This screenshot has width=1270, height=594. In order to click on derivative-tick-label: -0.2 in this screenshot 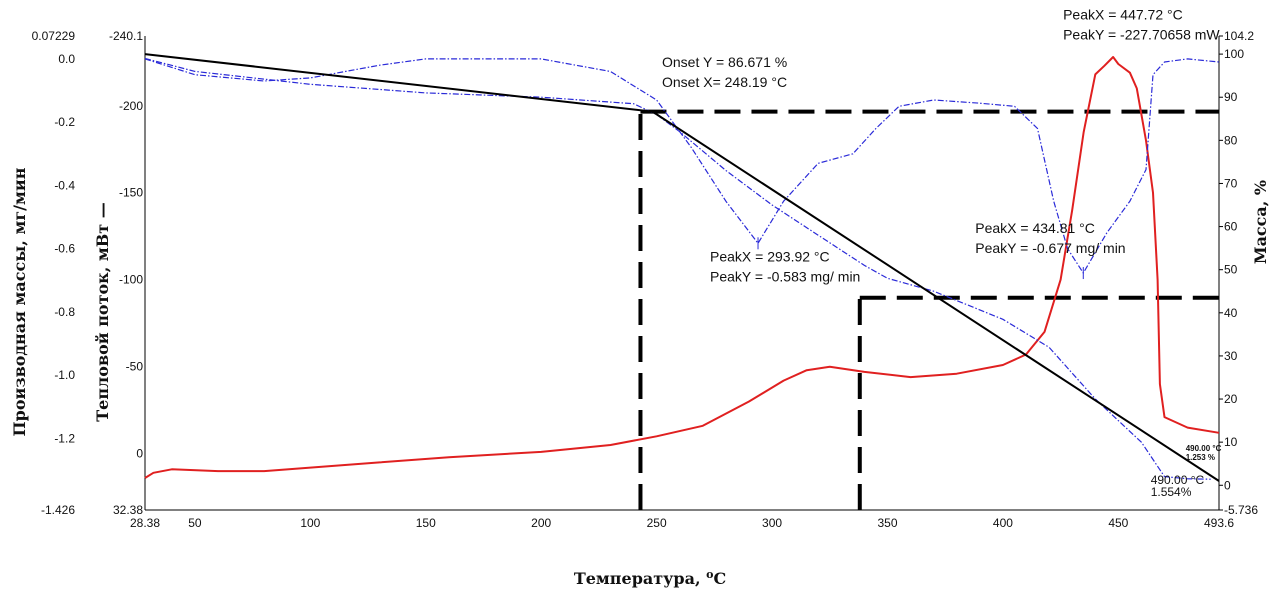, I will do `click(64, 122)`.